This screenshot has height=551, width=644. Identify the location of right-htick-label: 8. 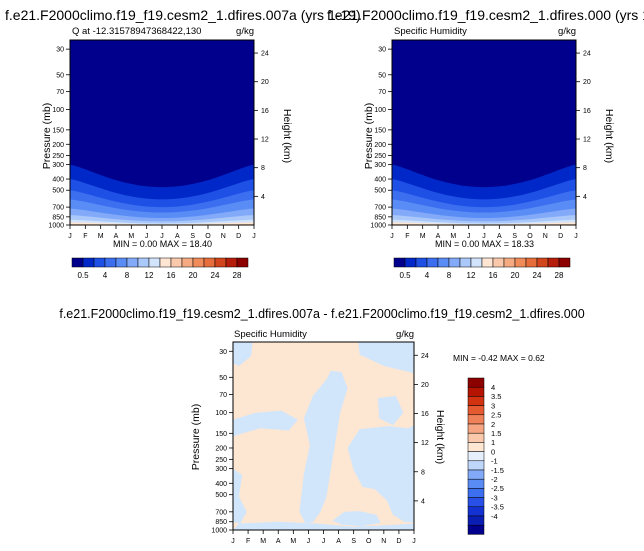
(585, 168).